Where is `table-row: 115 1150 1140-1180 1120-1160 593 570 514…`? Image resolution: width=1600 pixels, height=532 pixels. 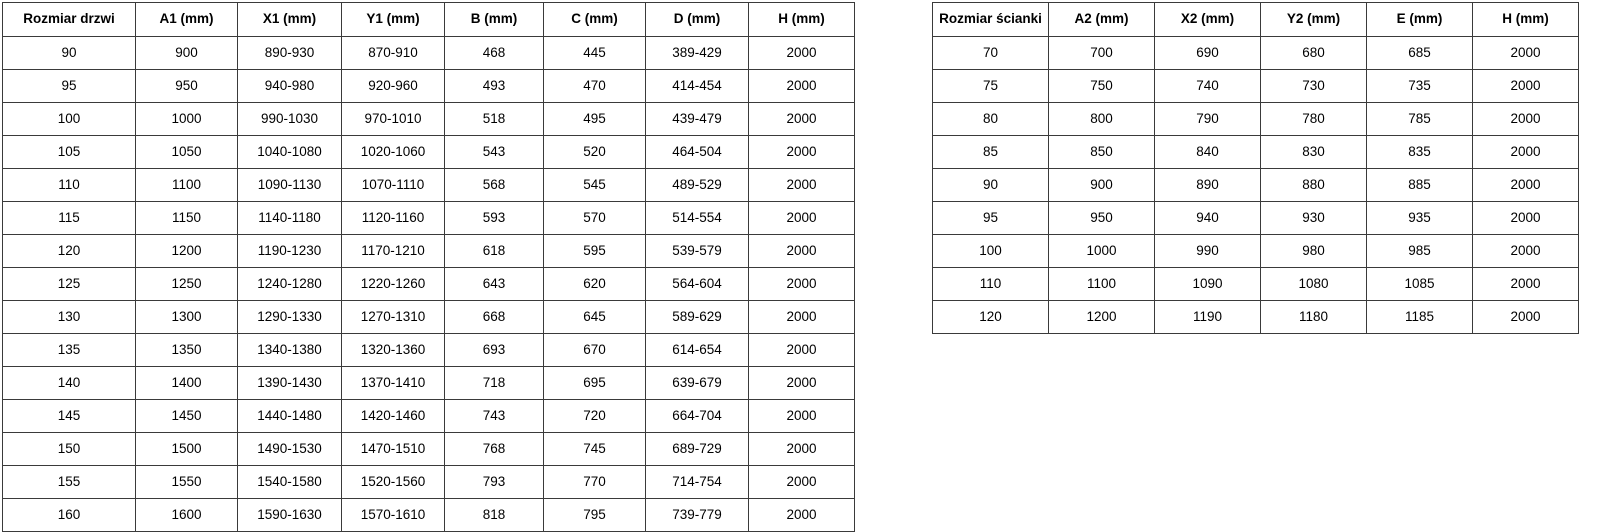 table-row: 115 1150 1140-1180 1120-1160 593 570 514… is located at coordinates (428, 218).